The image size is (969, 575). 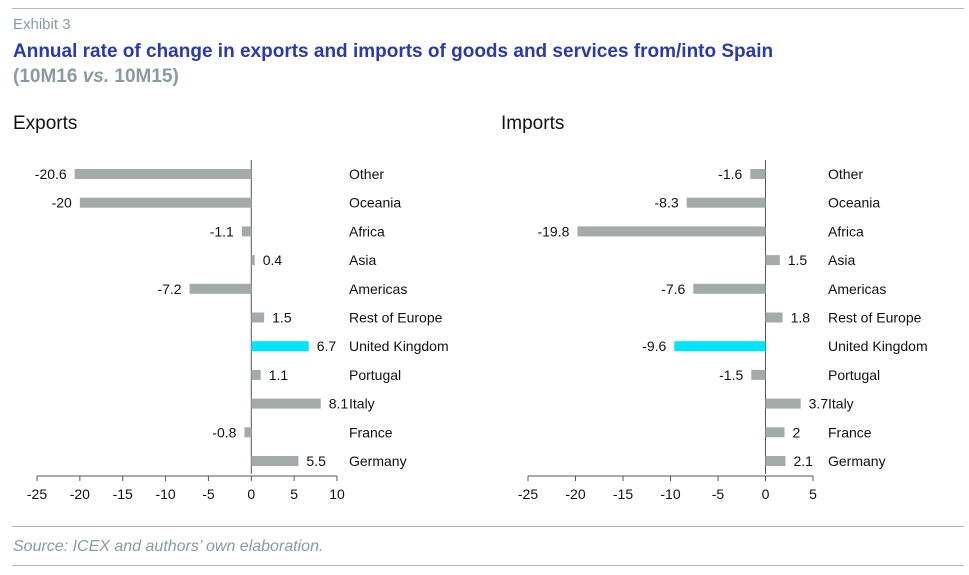 What do you see at coordinates (51, 174) in the screenshot?
I see `exports-value-label-0: -20.6` at bounding box center [51, 174].